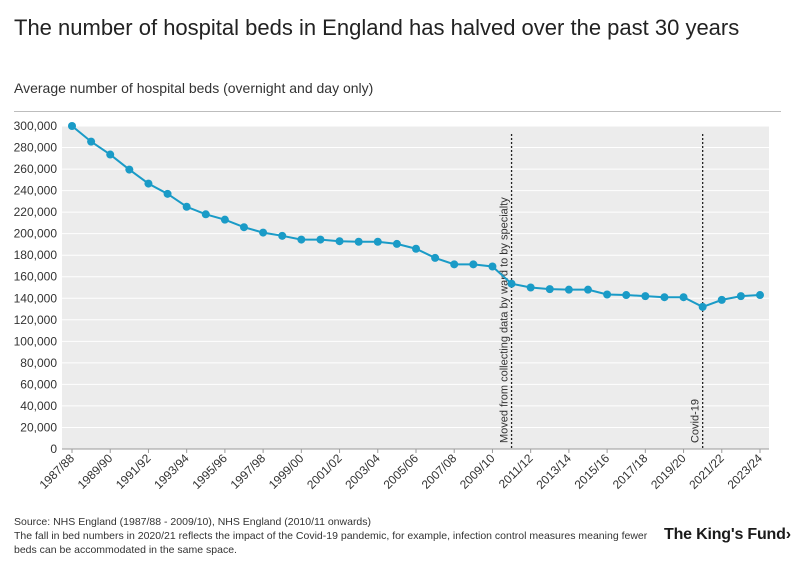 The height and width of the screenshot is (575, 795). I want to click on y-tick-label: 120,000, so click(36, 320).